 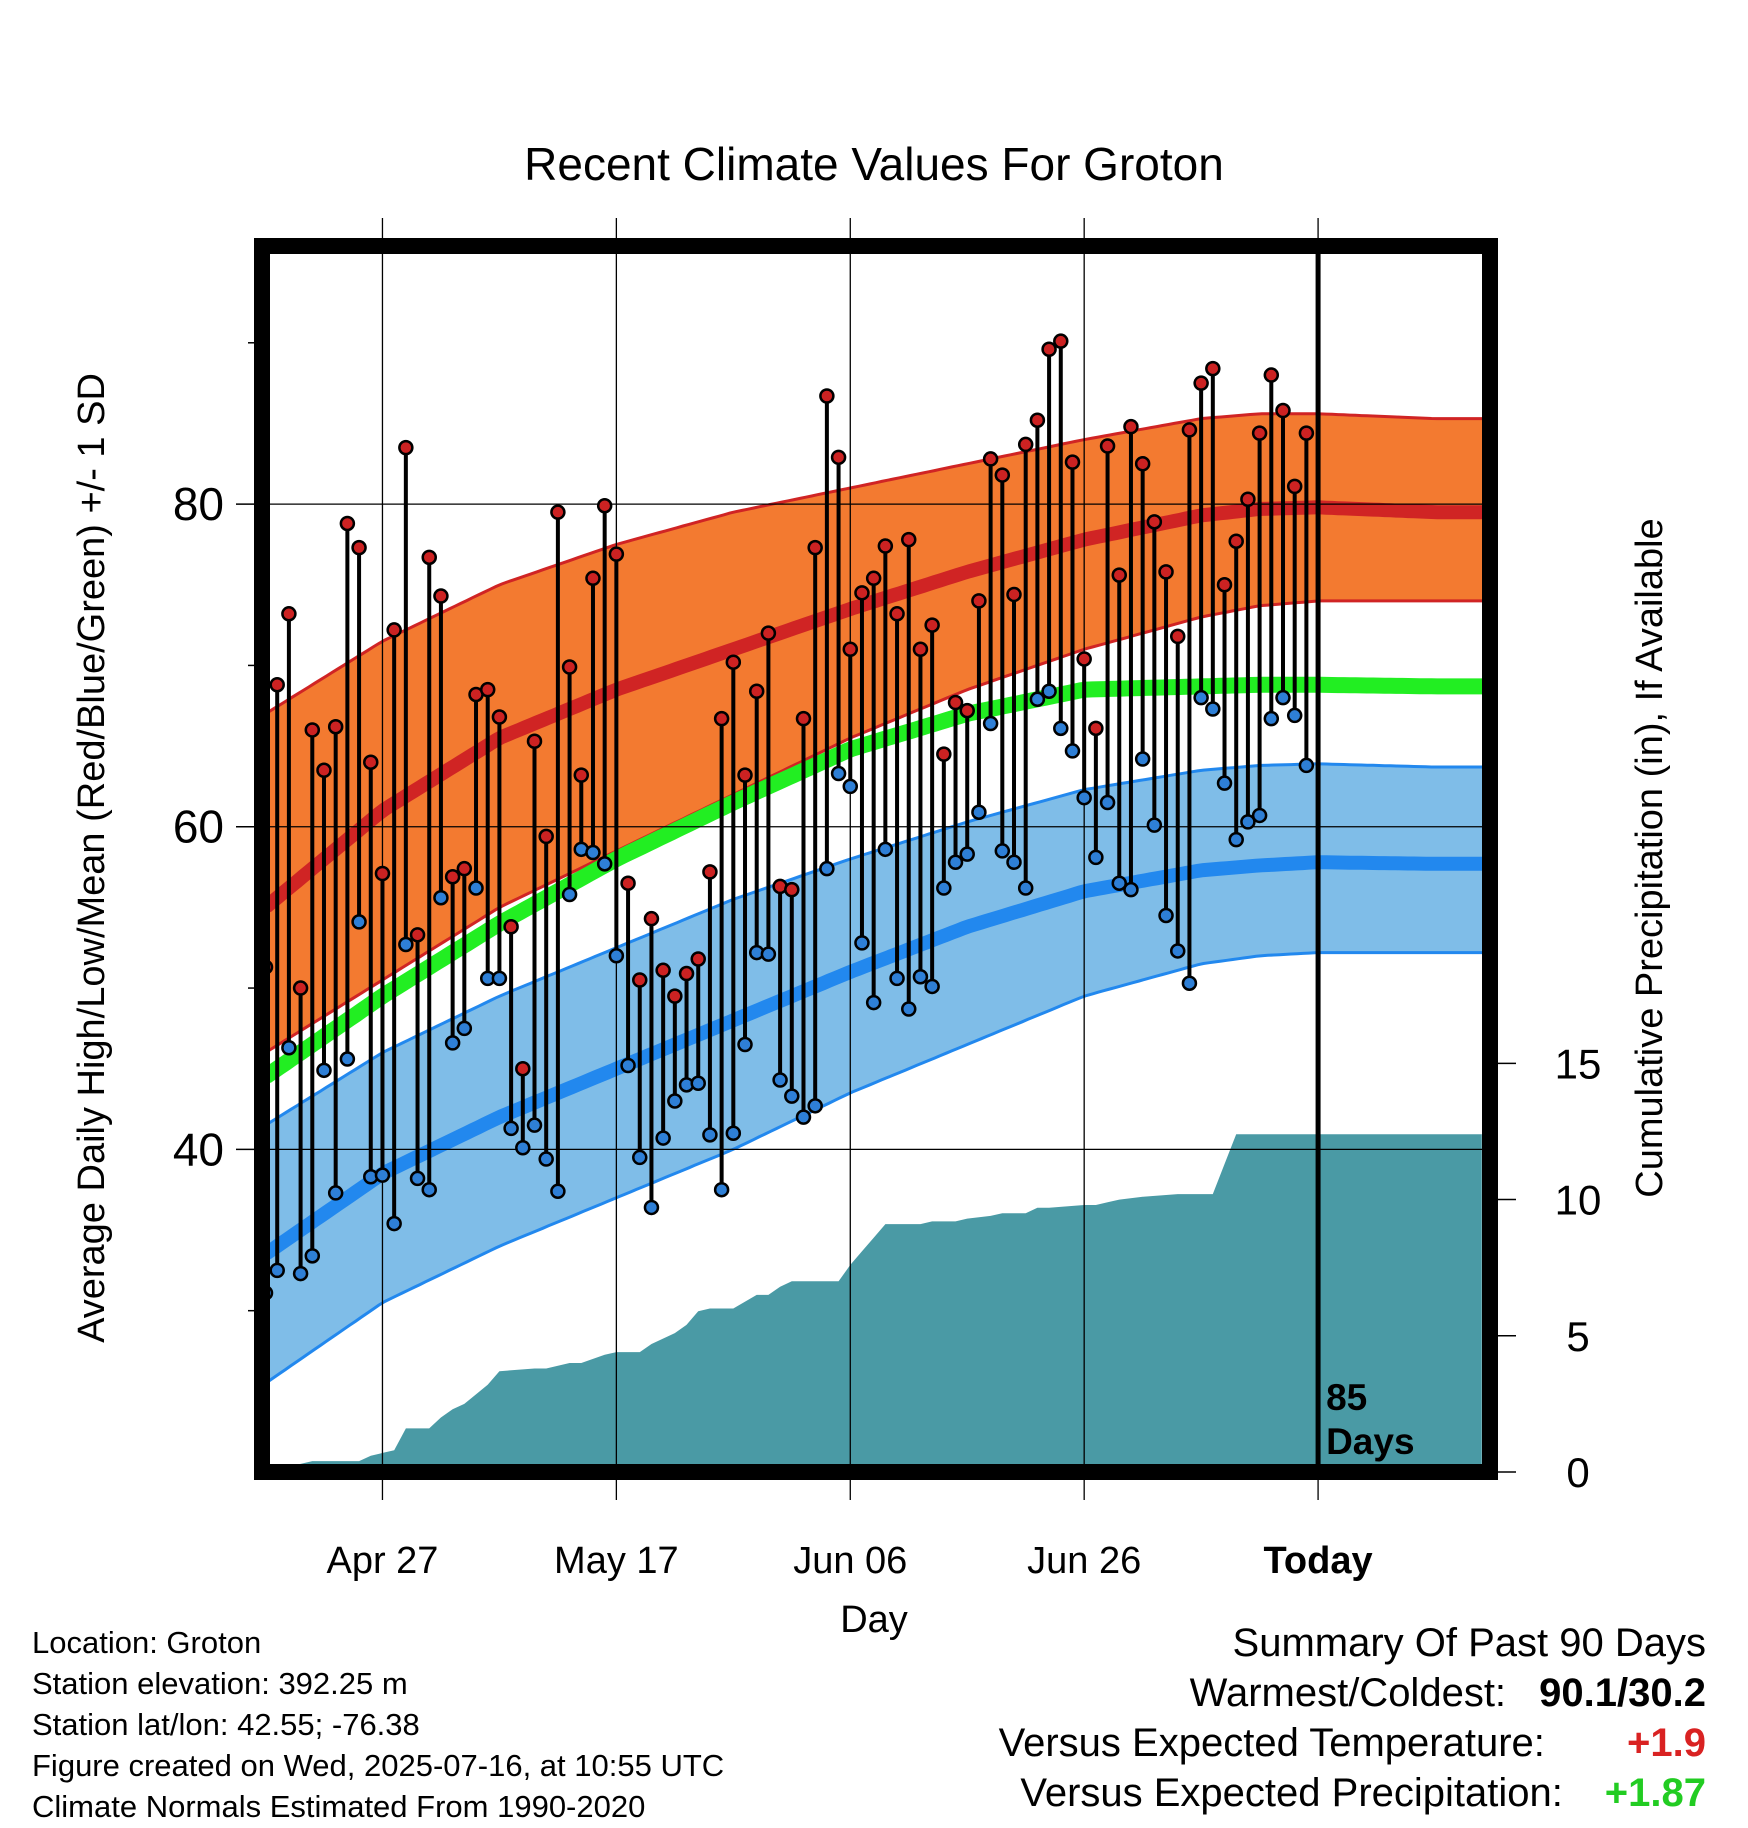 What do you see at coordinates (1666, 1743) in the screenshot?
I see `temp-value: +1.9` at bounding box center [1666, 1743].